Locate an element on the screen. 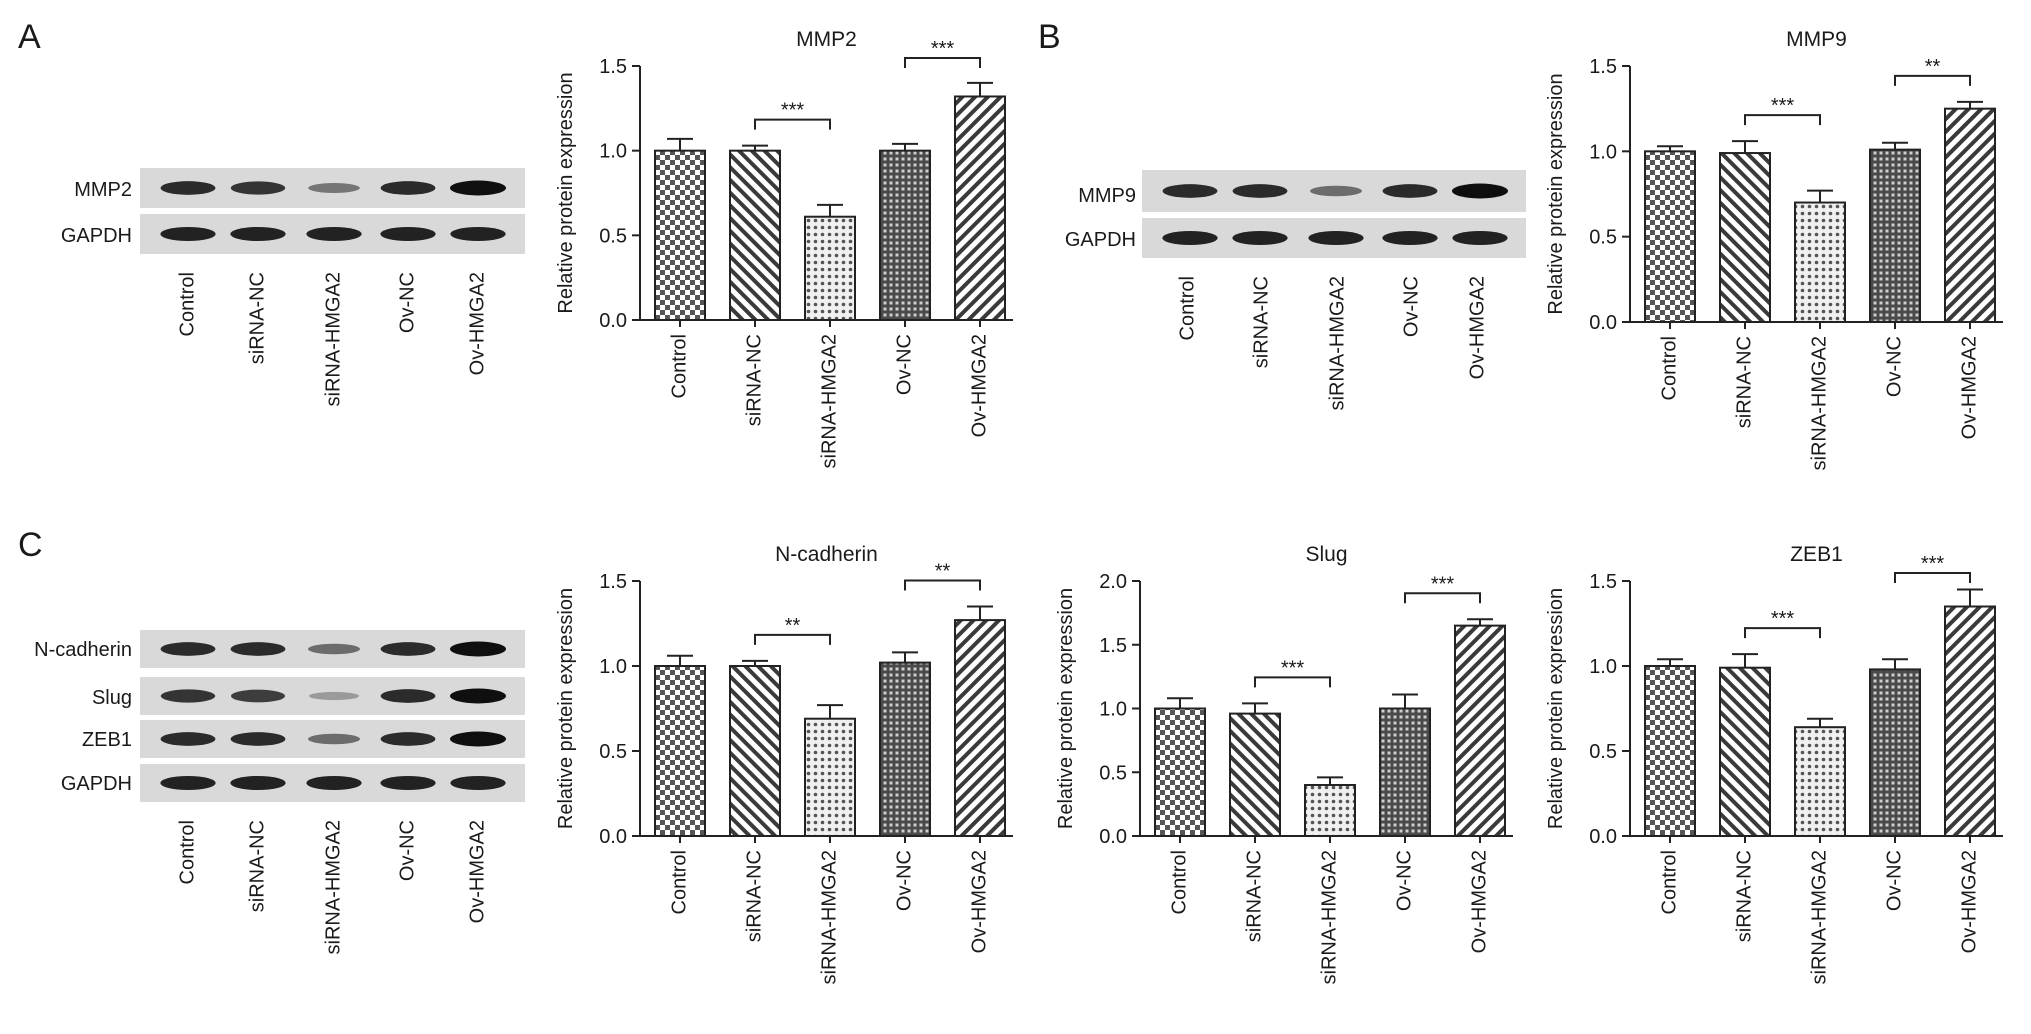 The width and height of the screenshot is (2031, 1034). blot-b-bands-mmp9 is located at coordinates (1335, 191).